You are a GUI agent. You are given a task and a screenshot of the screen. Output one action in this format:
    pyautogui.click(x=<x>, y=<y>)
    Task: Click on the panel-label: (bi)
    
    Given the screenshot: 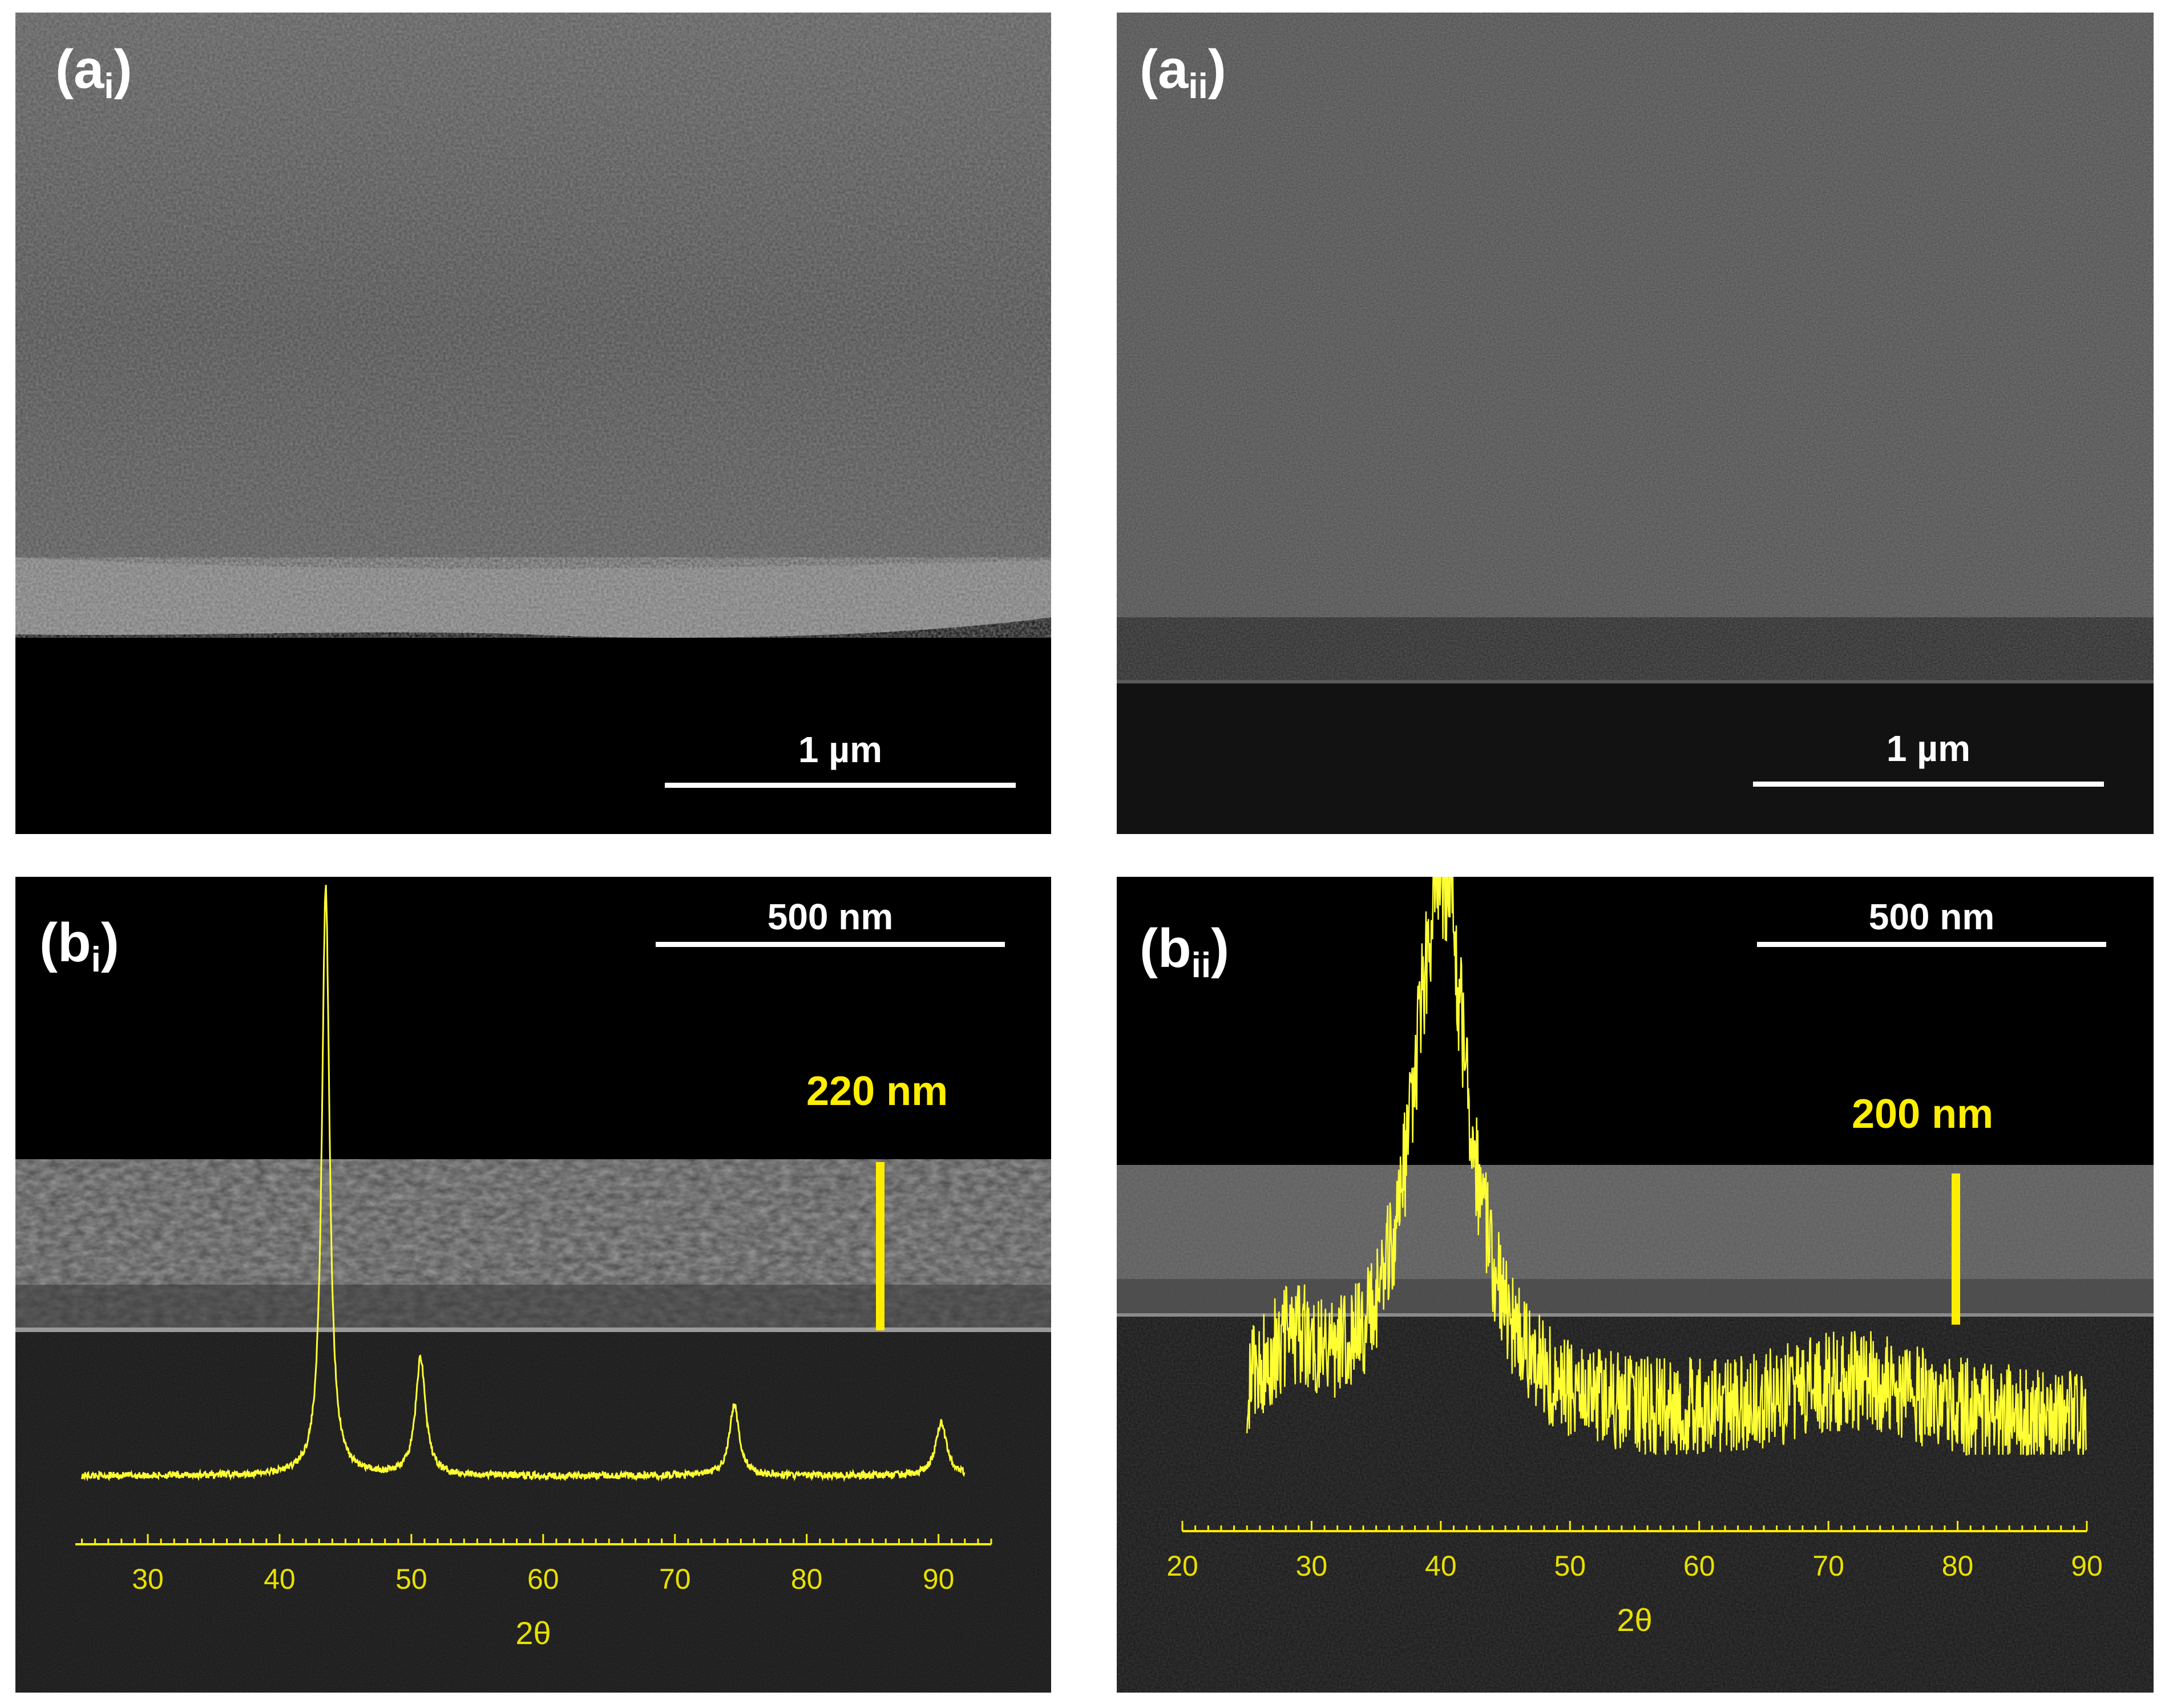 What is the action you would take?
    pyautogui.click(x=79, y=946)
    